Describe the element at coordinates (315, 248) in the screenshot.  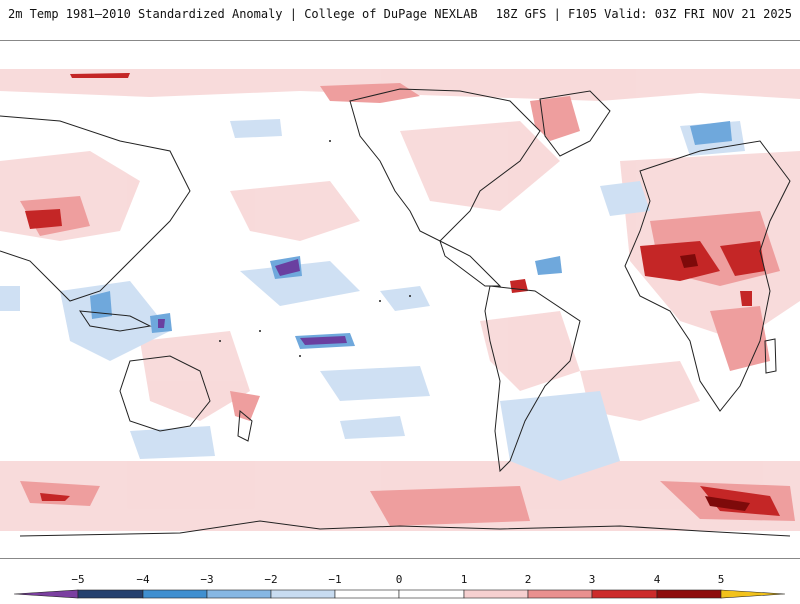
I see `pacific-islands` at that location.